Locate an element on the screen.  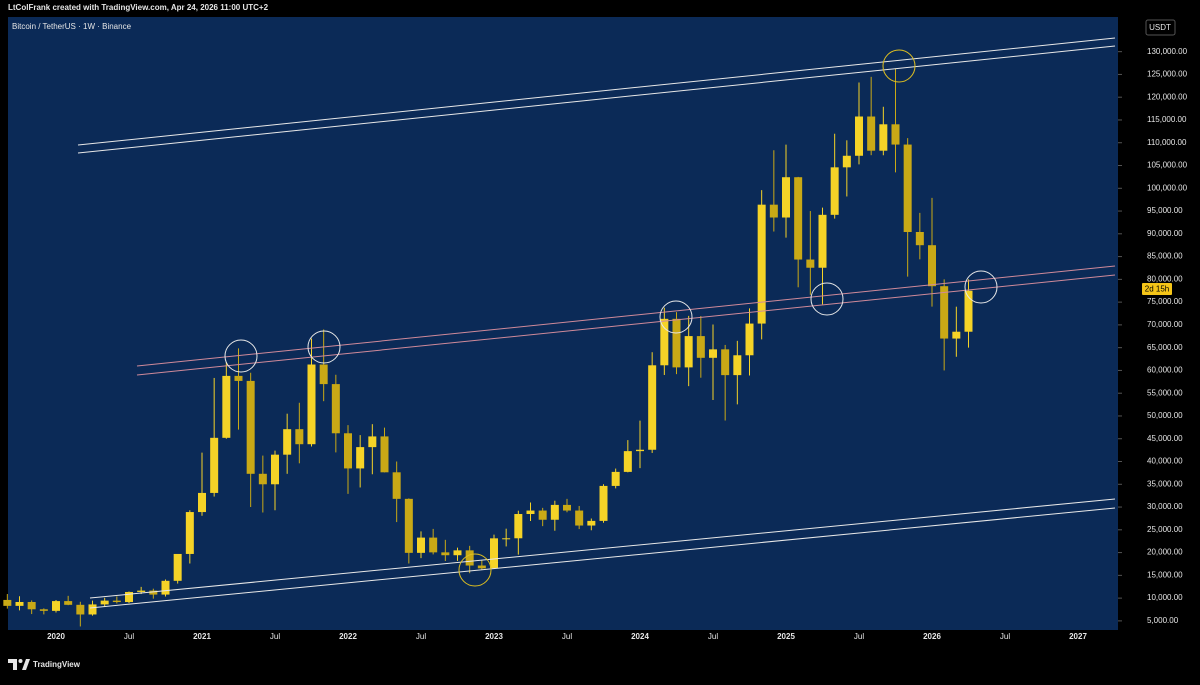
x-tick-label: 2024 is located at coordinates (640, 636).